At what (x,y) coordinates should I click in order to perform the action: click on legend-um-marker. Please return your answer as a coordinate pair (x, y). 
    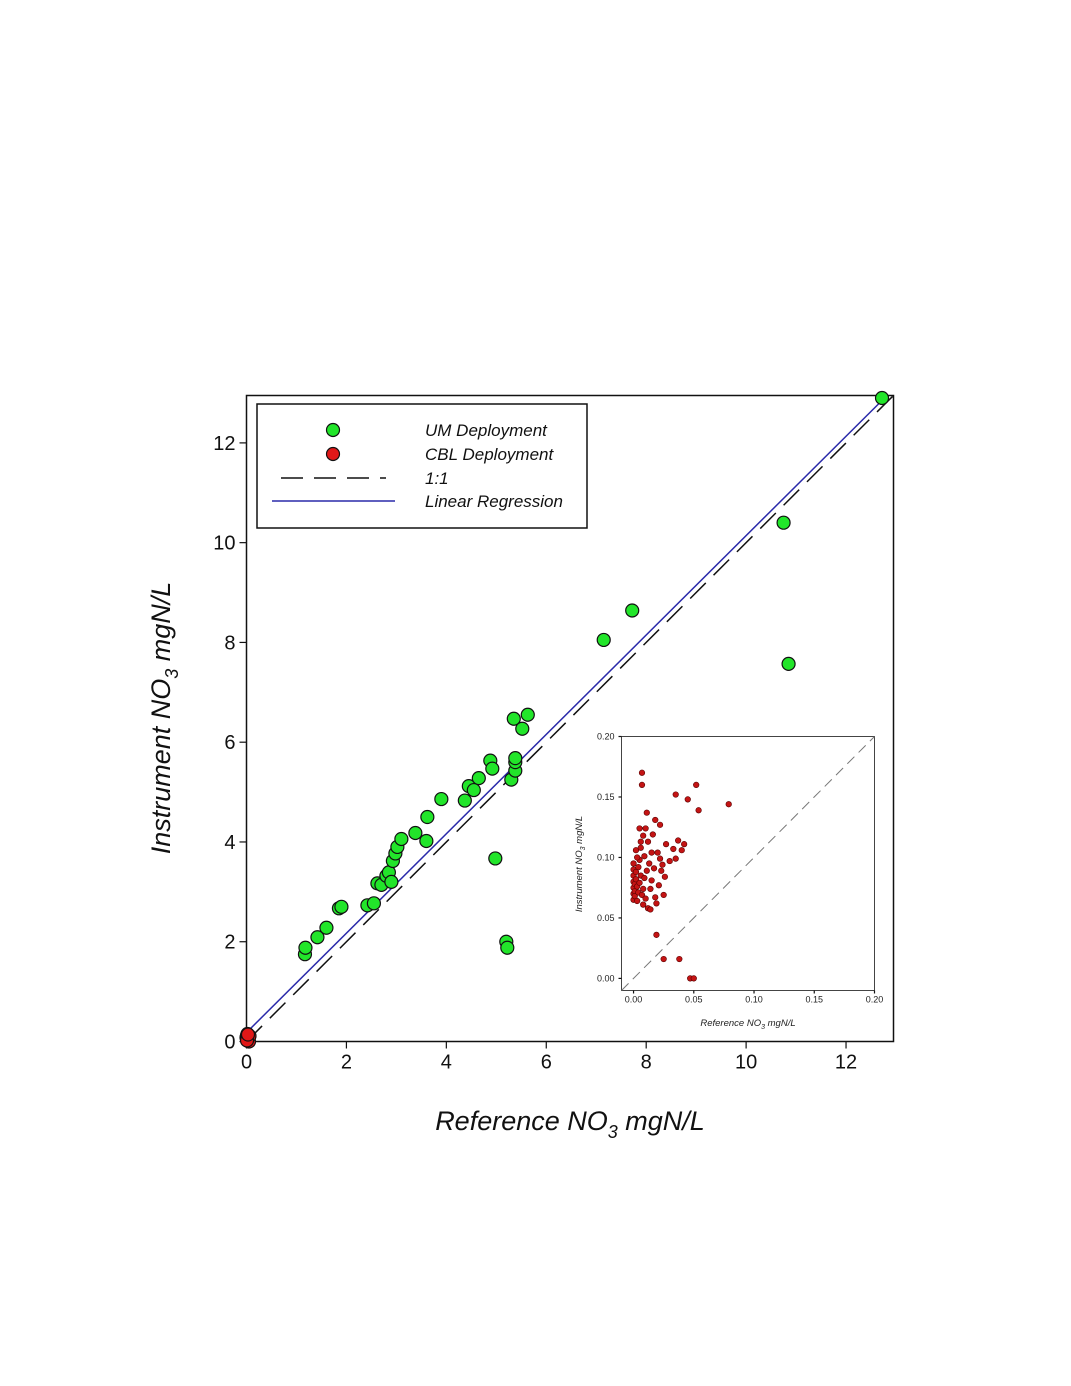
    Looking at the image, I should click on (333, 430).